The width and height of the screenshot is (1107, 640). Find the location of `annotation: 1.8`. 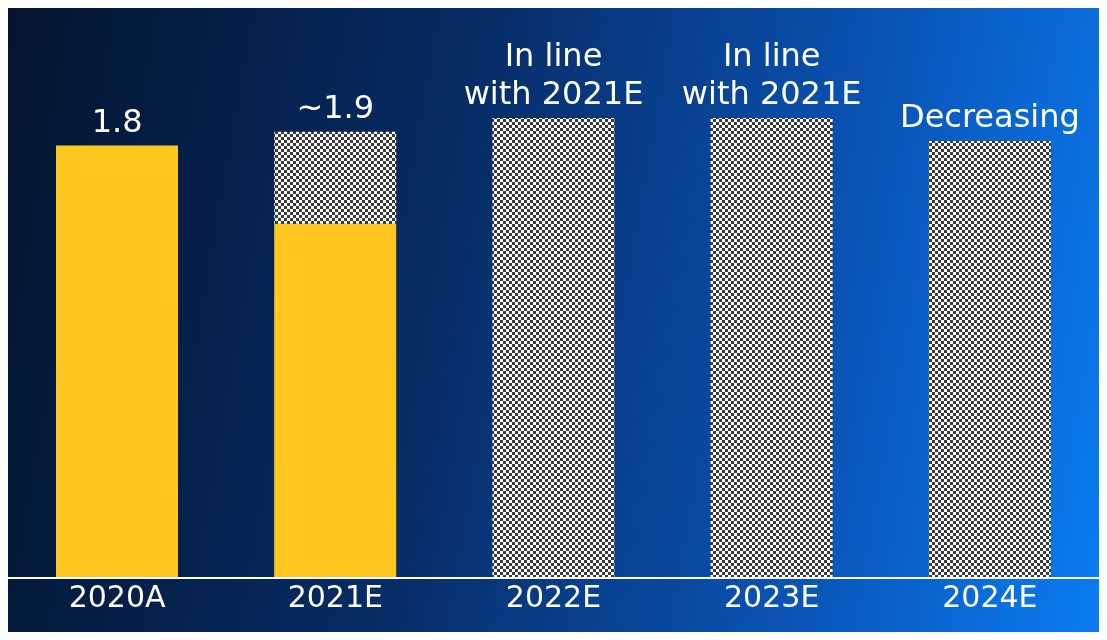

annotation: 1.8 is located at coordinates (117, 120).